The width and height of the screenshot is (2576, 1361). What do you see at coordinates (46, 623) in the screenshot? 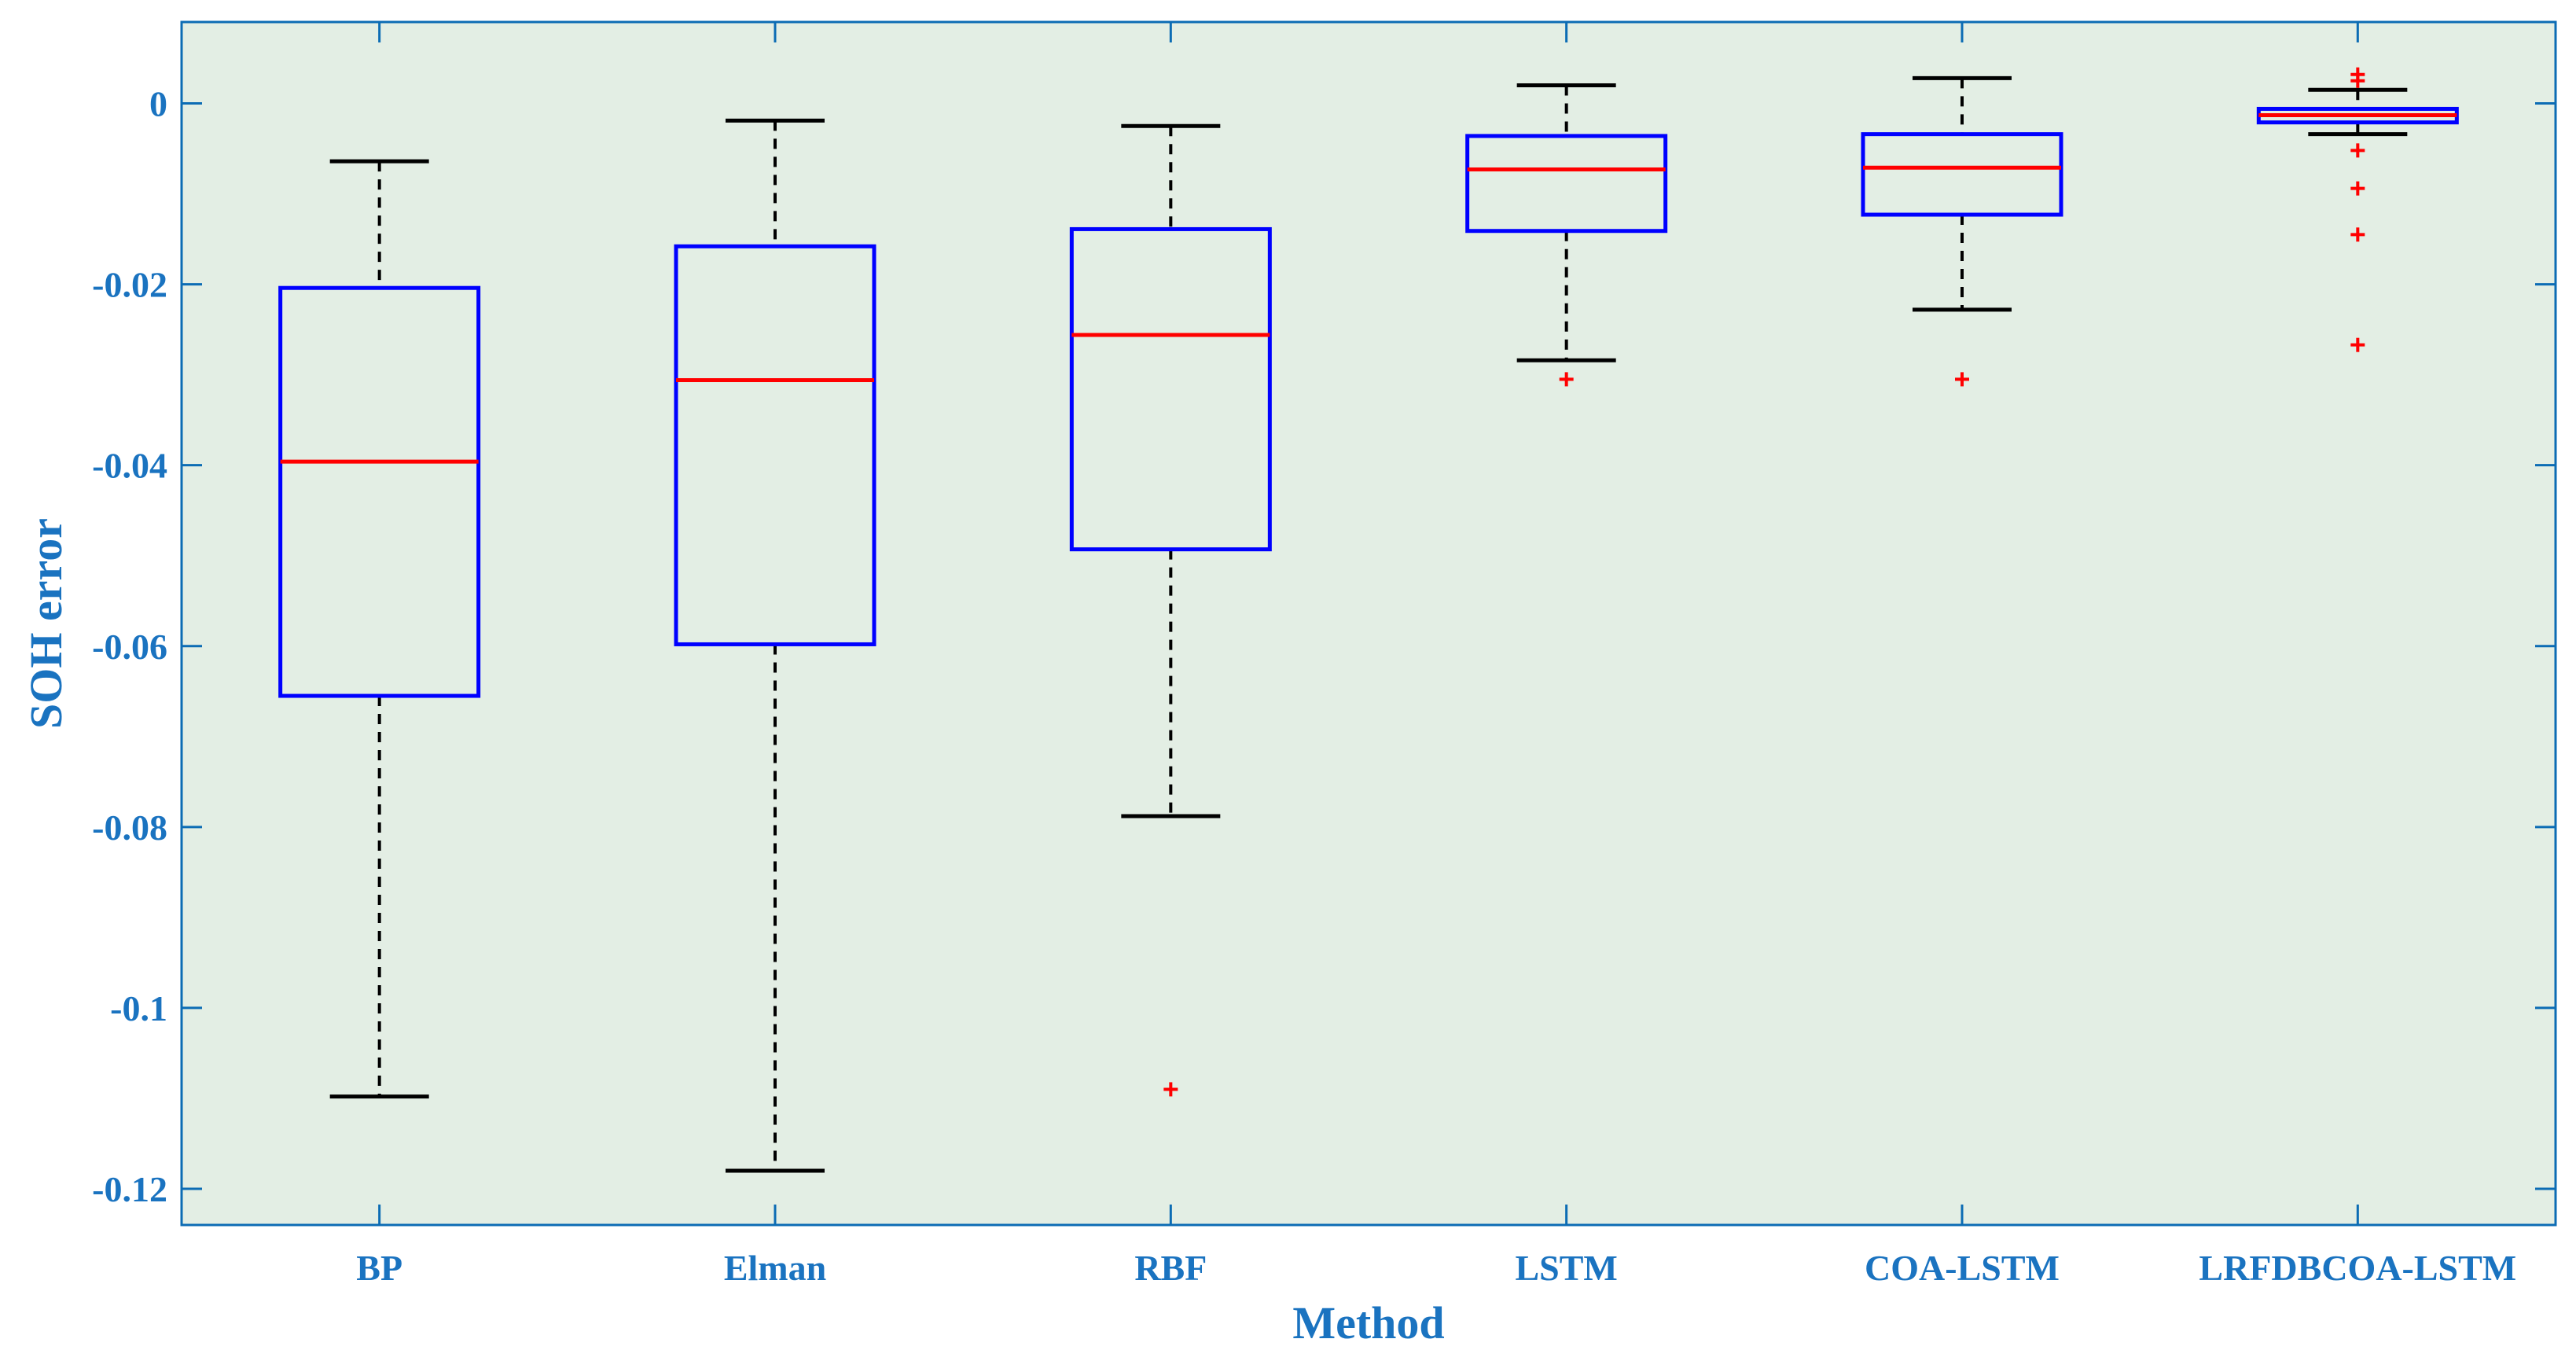
I see `y-axis-title: SOH error` at bounding box center [46, 623].